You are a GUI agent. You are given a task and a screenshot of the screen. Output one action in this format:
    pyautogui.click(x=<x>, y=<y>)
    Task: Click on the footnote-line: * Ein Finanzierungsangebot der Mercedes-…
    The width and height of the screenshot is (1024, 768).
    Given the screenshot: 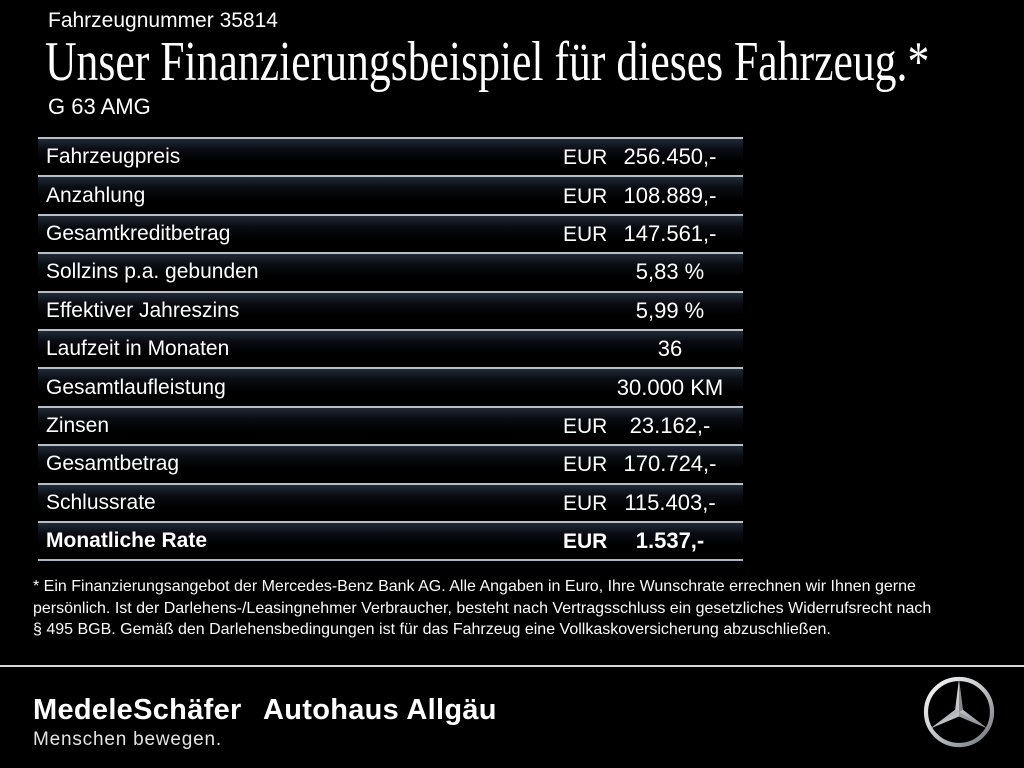 What is the action you would take?
    pyautogui.click(x=474, y=586)
    